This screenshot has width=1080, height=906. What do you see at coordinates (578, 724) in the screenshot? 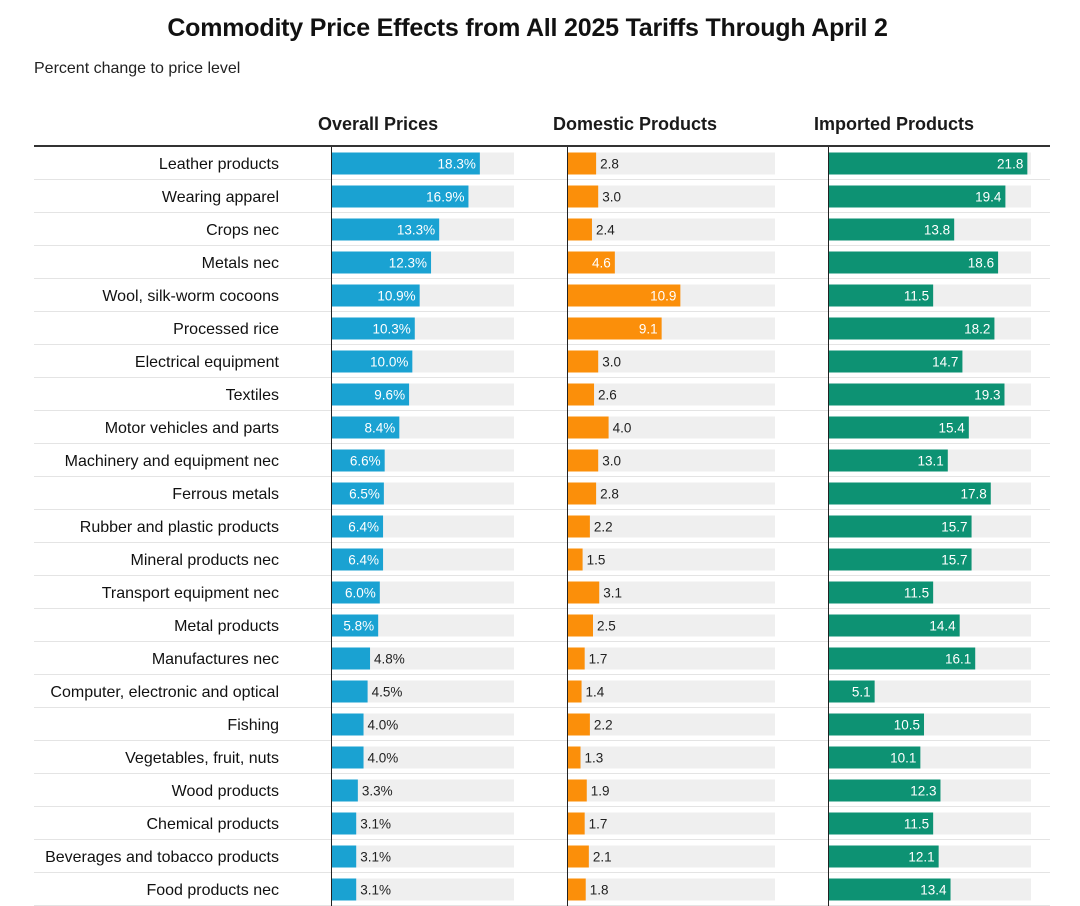
I see `bar-domestic-products-fishing` at bounding box center [578, 724].